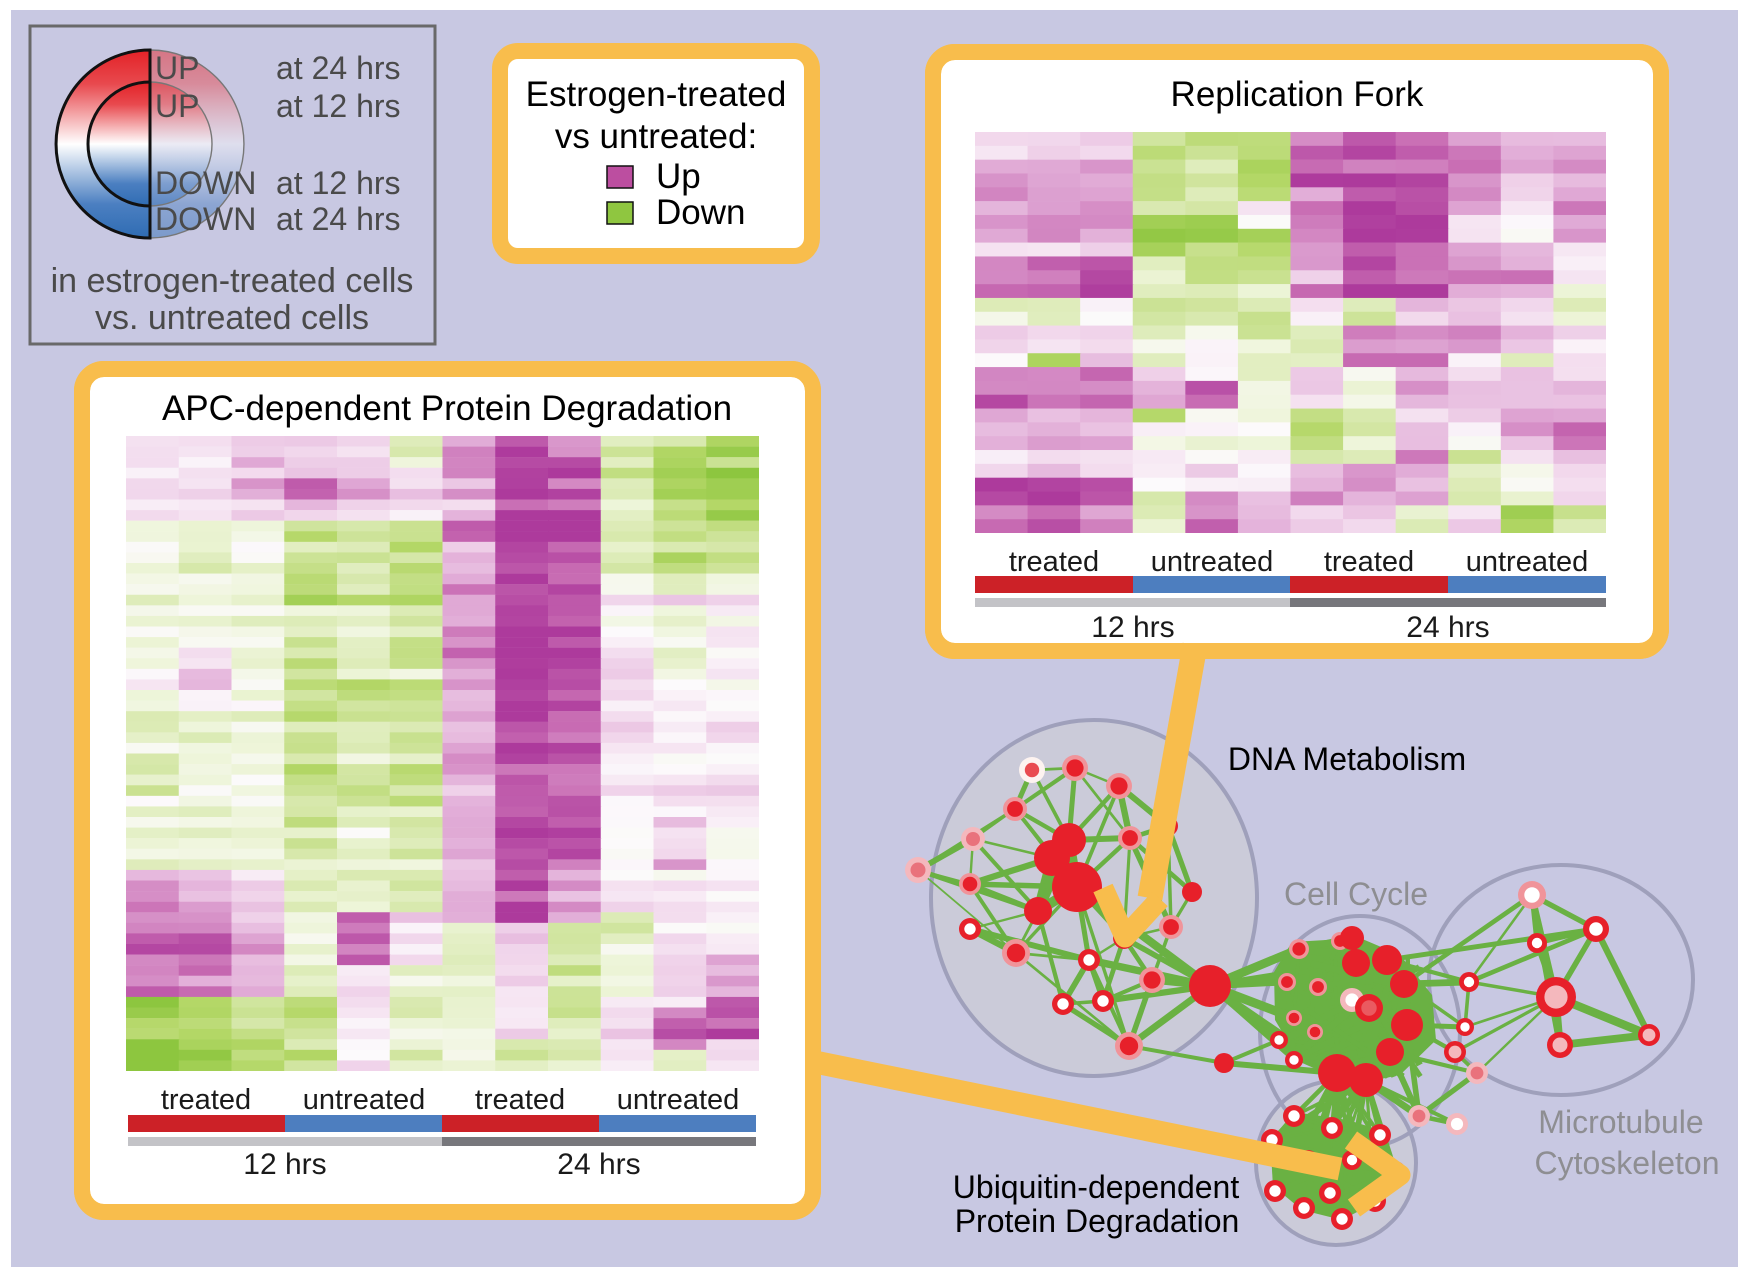  Describe the element at coordinates (1097, 1221) in the screenshot. I see `svg-text: Protein Degradation` at that location.